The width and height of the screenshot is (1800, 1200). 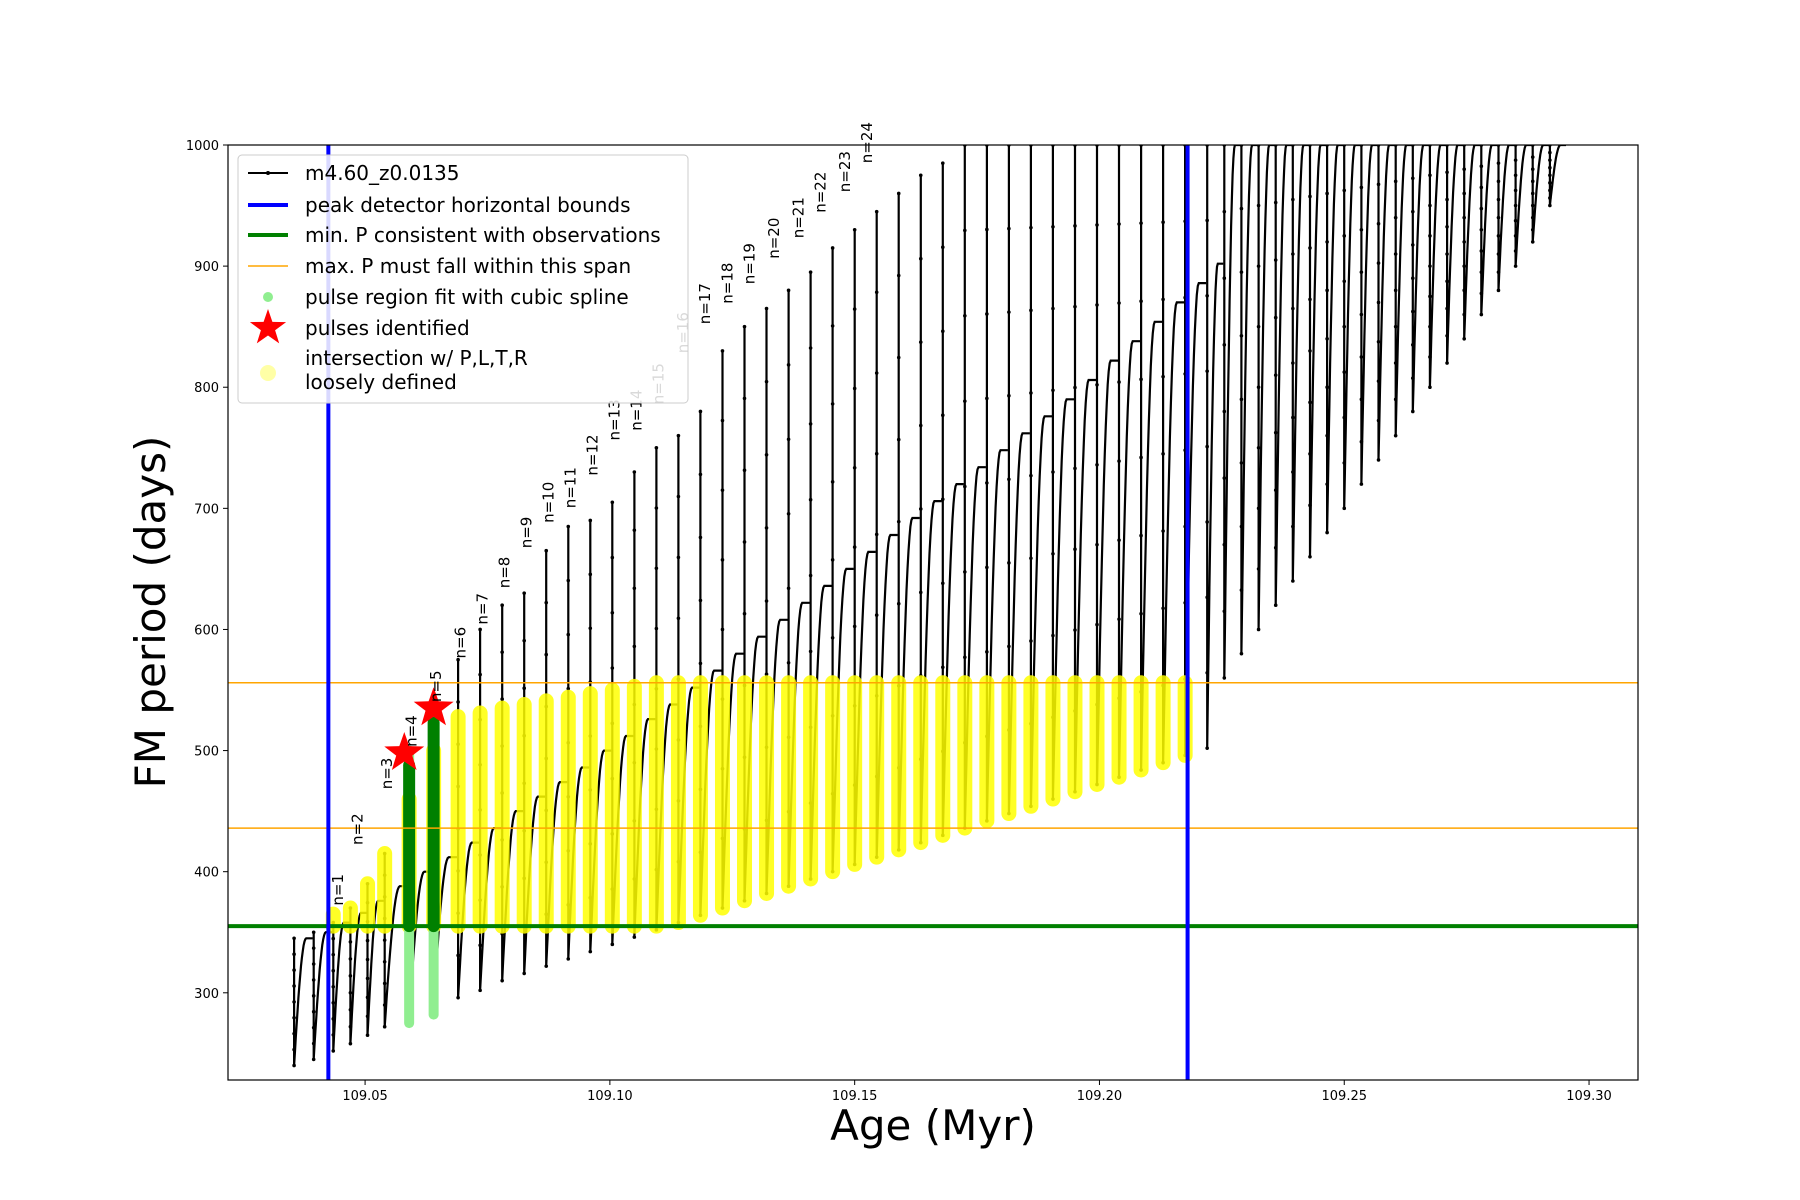 I want to click on pulse-number-label: n=2, so click(x=358, y=829).